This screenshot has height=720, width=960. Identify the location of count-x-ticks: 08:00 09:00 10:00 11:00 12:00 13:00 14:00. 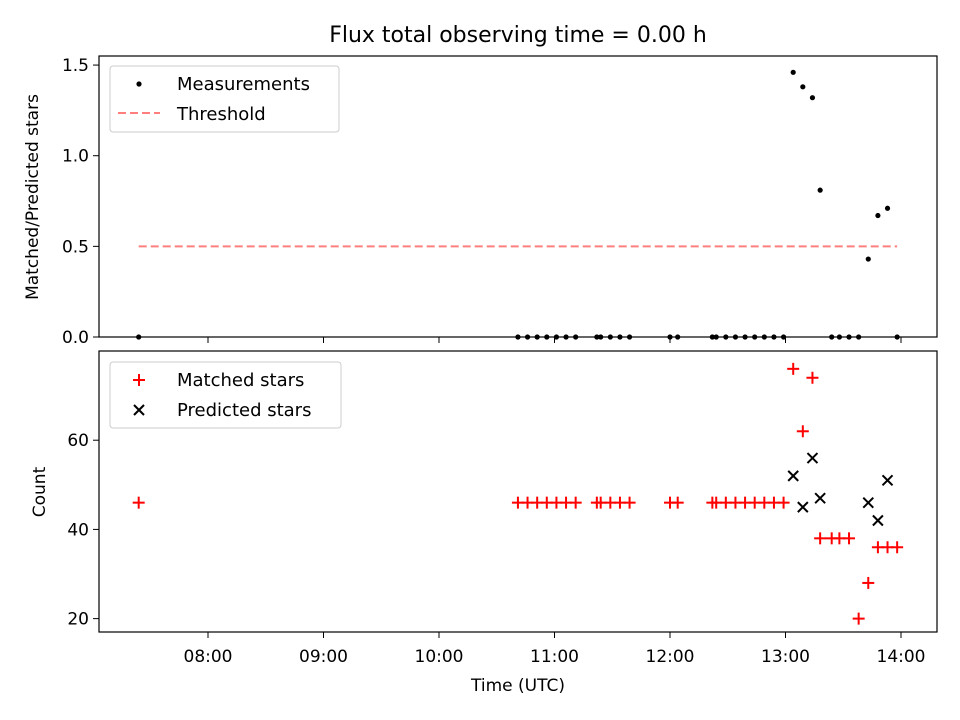
(555, 649).